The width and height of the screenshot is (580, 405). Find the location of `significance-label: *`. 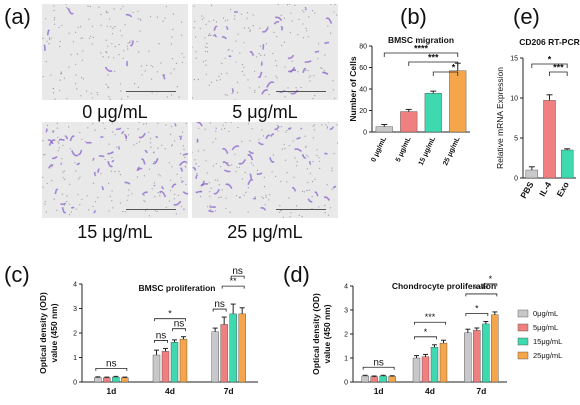

significance-label: * is located at coordinates (454, 68).